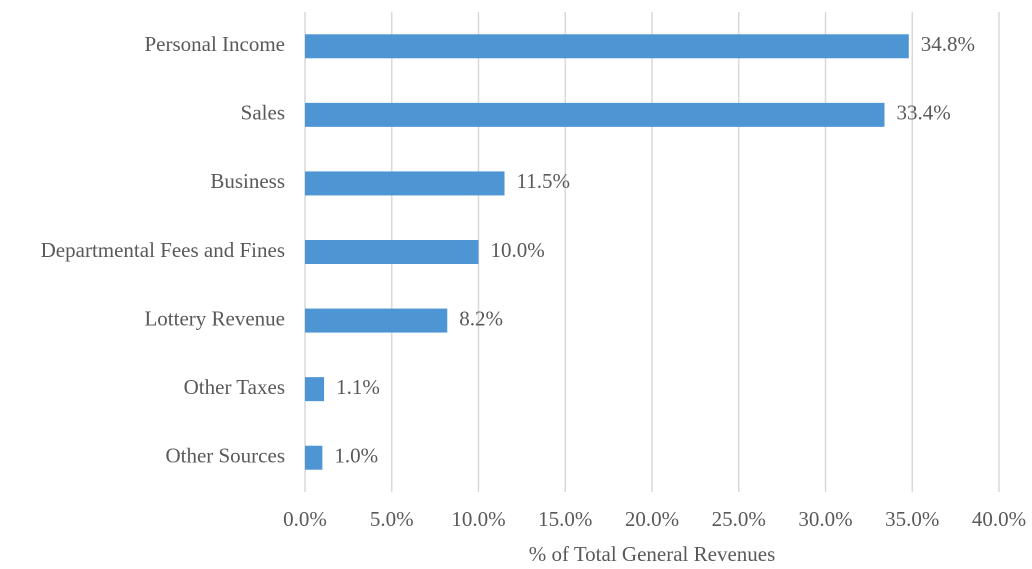  What do you see at coordinates (234, 387) in the screenshot?
I see `y-tick-label: Other Taxes` at bounding box center [234, 387].